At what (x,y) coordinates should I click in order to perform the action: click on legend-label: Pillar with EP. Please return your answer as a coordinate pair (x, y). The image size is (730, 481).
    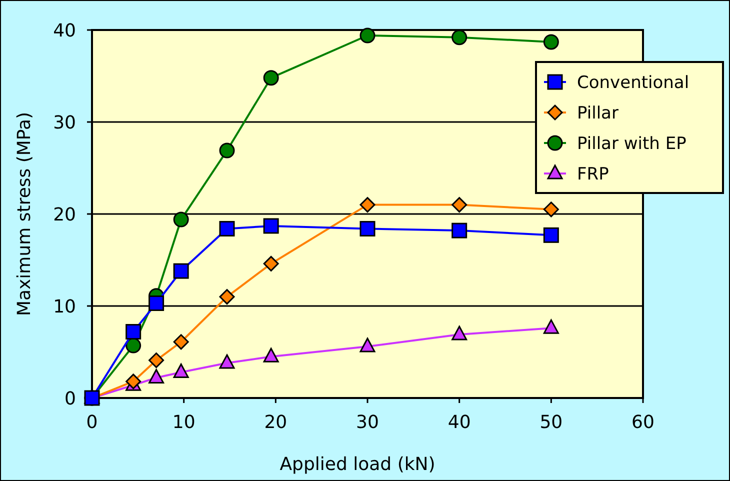
    Looking at the image, I should click on (631, 144).